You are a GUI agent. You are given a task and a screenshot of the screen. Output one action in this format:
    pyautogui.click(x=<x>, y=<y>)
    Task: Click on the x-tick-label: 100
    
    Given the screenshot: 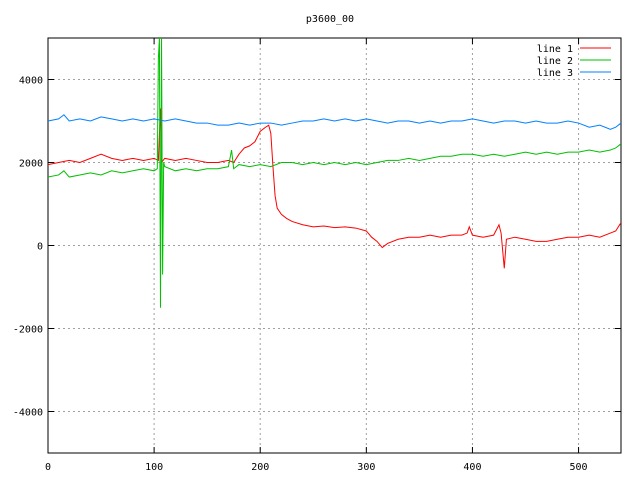 What is the action you would take?
    pyautogui.click(x=154, y=467)
    